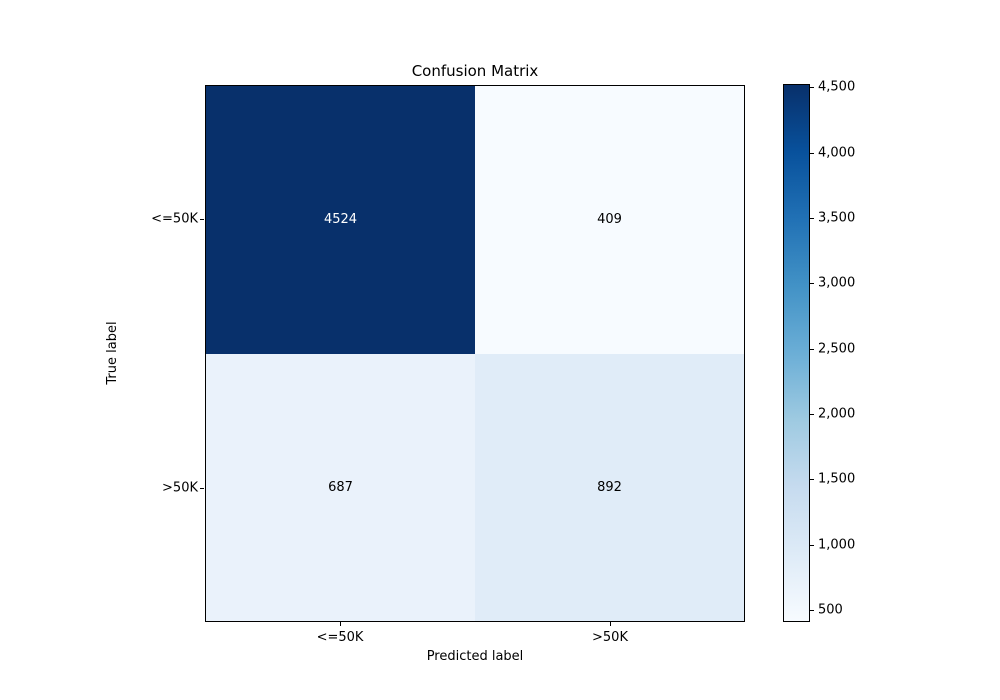  I want to click on colorbar-tick-label: 3,500, so click(837, 218).